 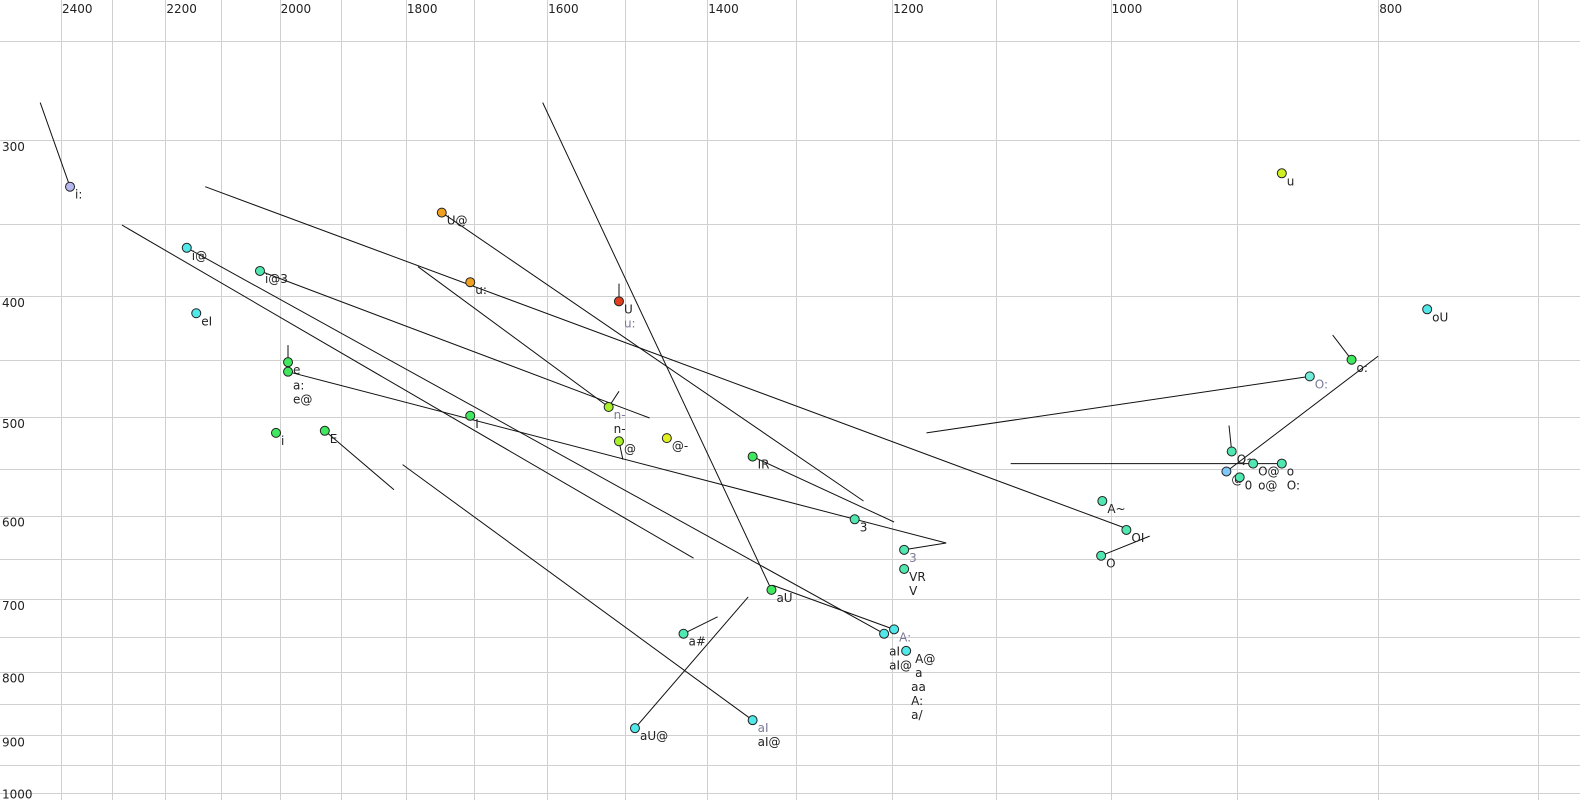 What do you see at coordinates (13, 424) in the screenshot?
I see `y-tick-label: 500` at bounding box center [13, 424].